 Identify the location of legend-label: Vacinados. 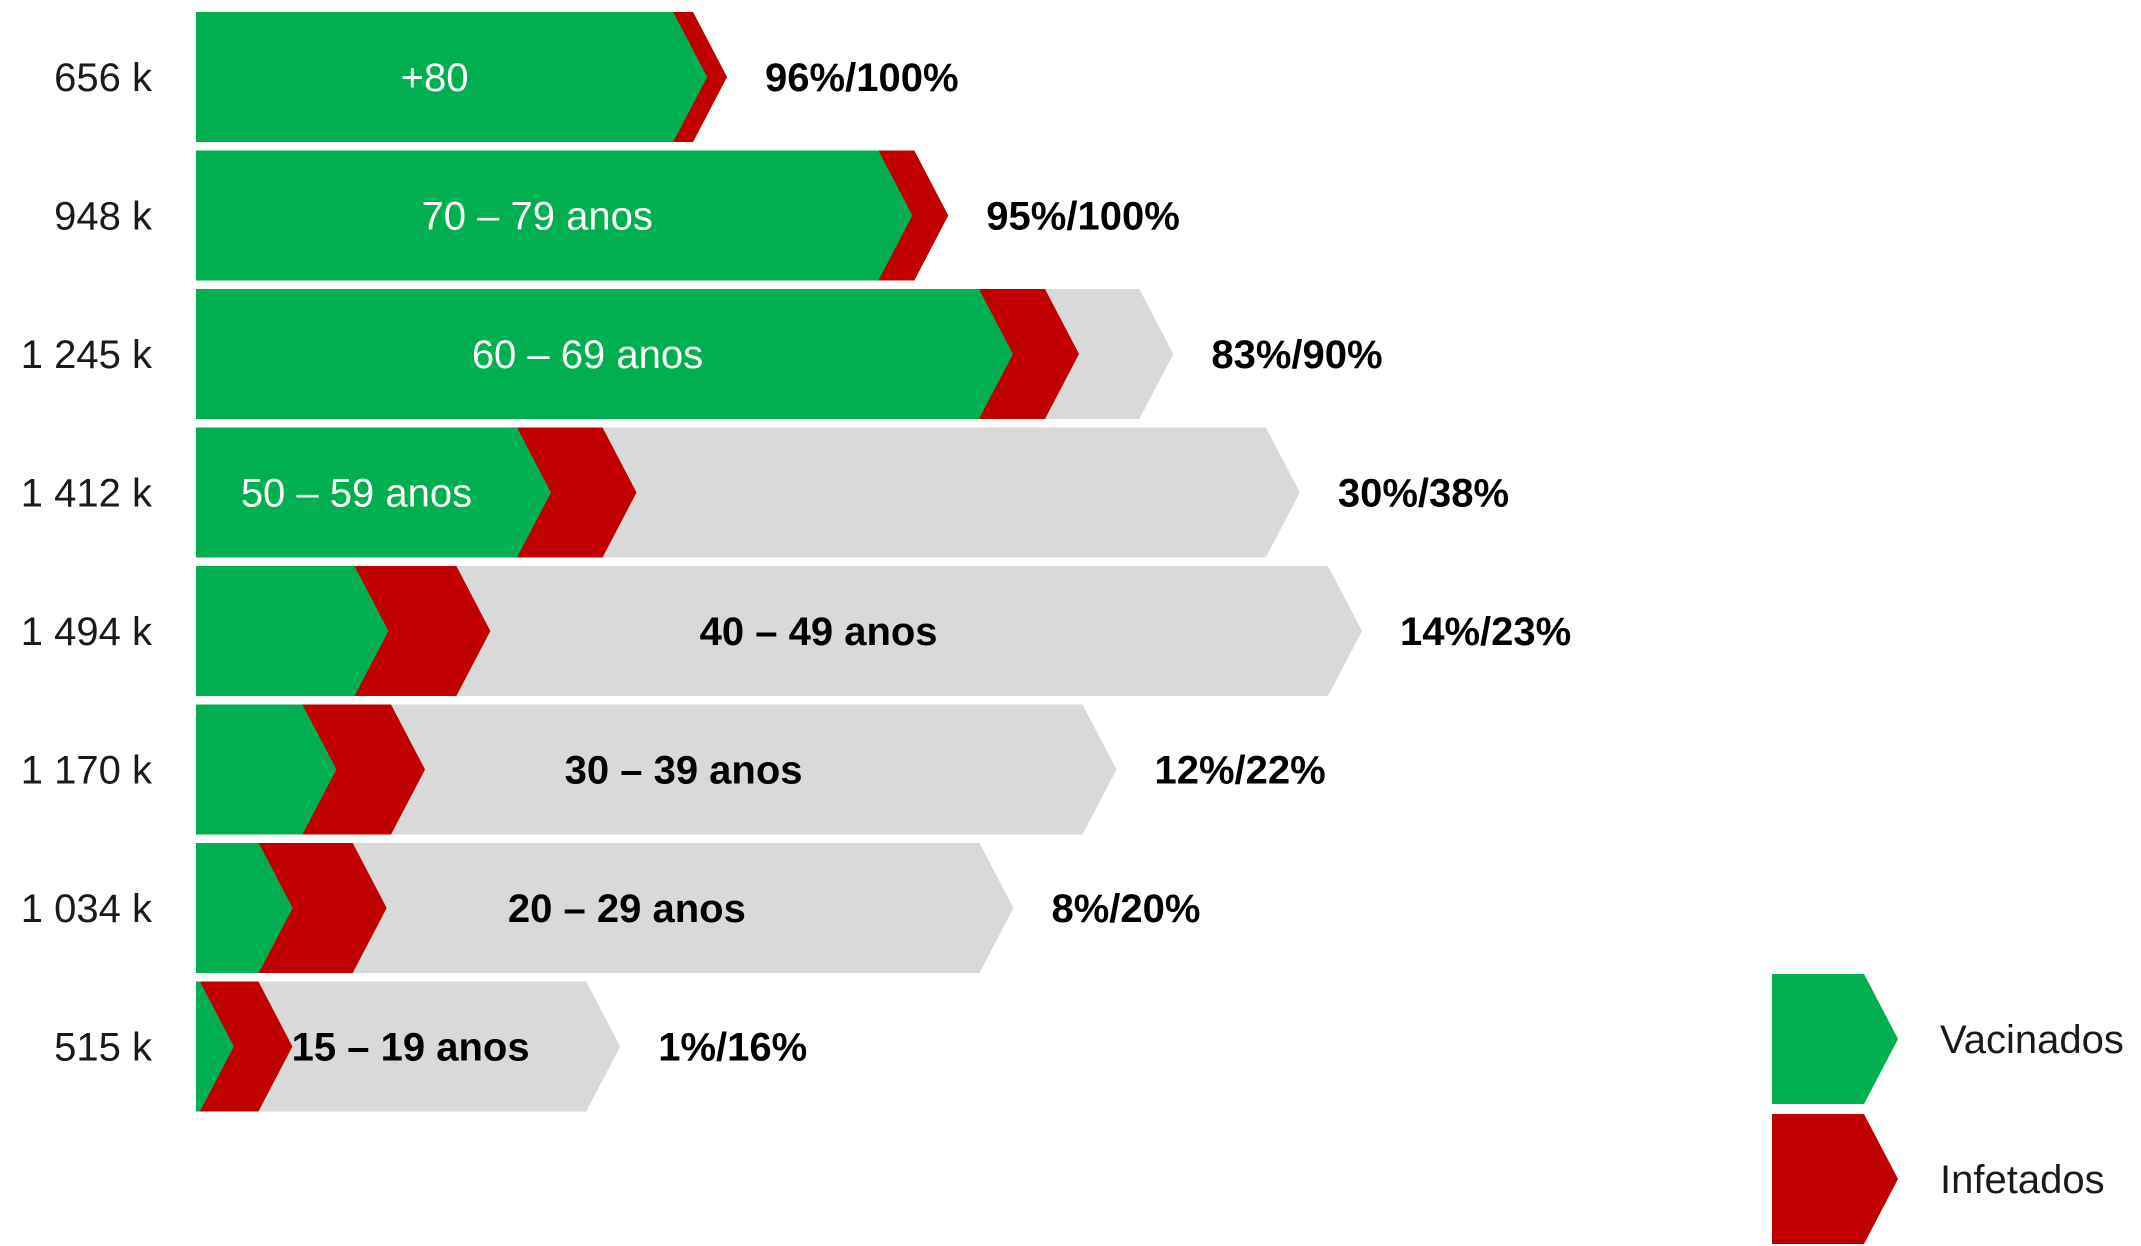
(2032, 1040).